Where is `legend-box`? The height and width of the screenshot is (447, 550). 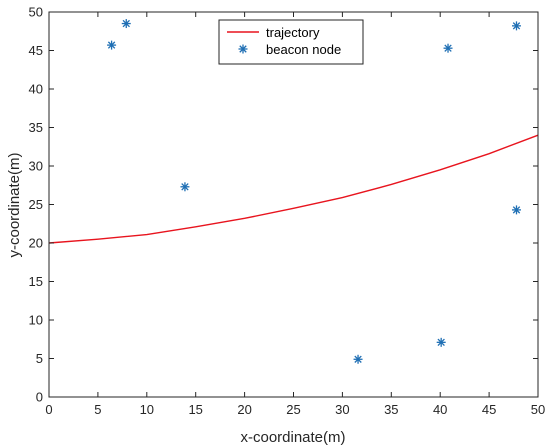
legend-box is located at coordinates (291, 42).